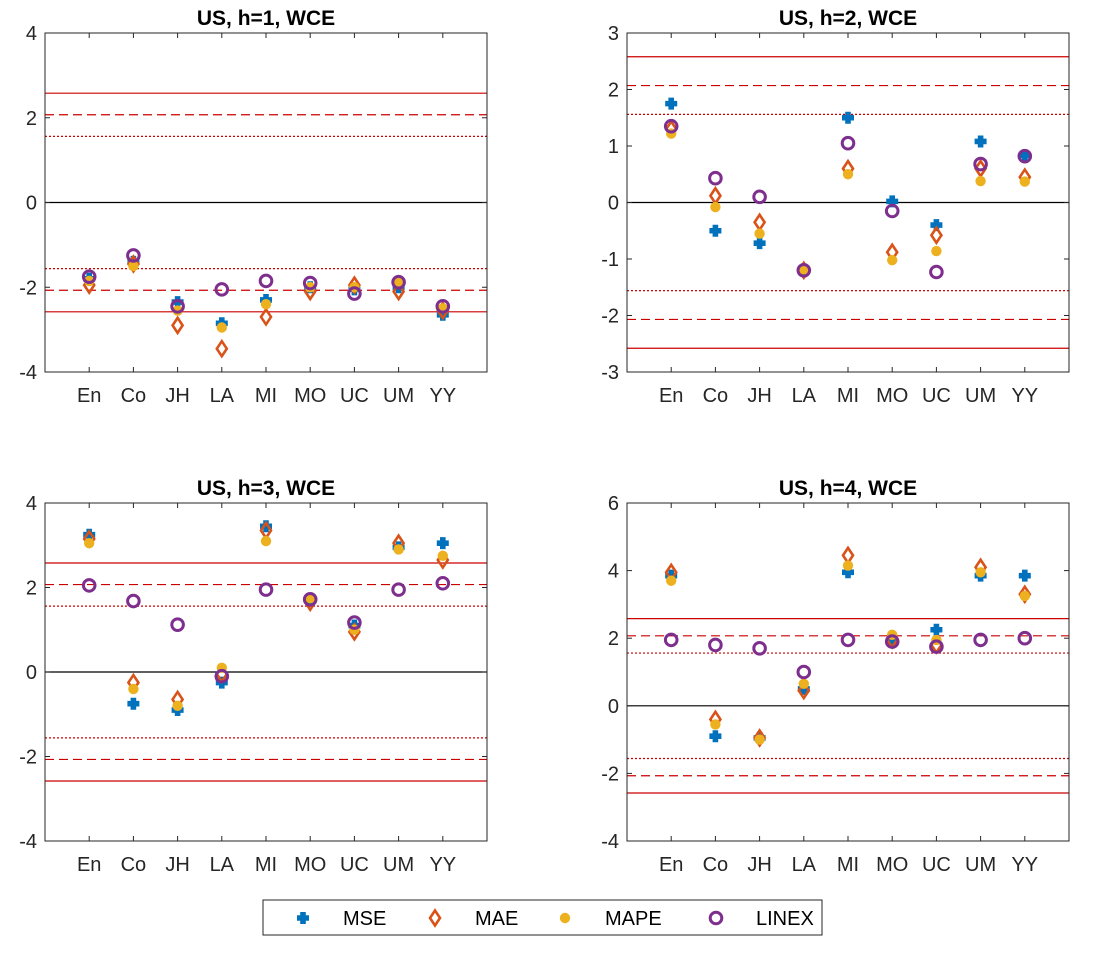  Describe the element at coordinates (716, 865) in the screenshot. I see `x-tick-label: Co` at that location.